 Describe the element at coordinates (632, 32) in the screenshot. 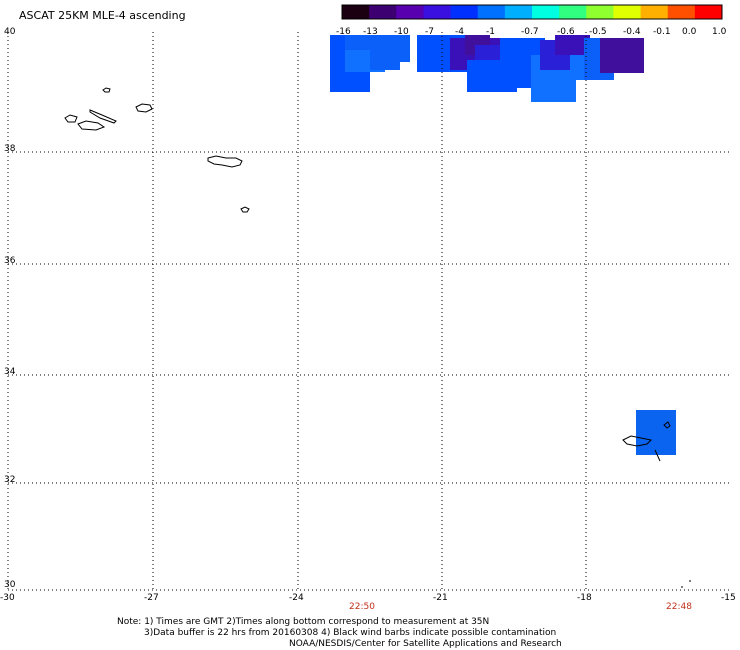

I see `colorbar-tick-label: -0.4` at that location.